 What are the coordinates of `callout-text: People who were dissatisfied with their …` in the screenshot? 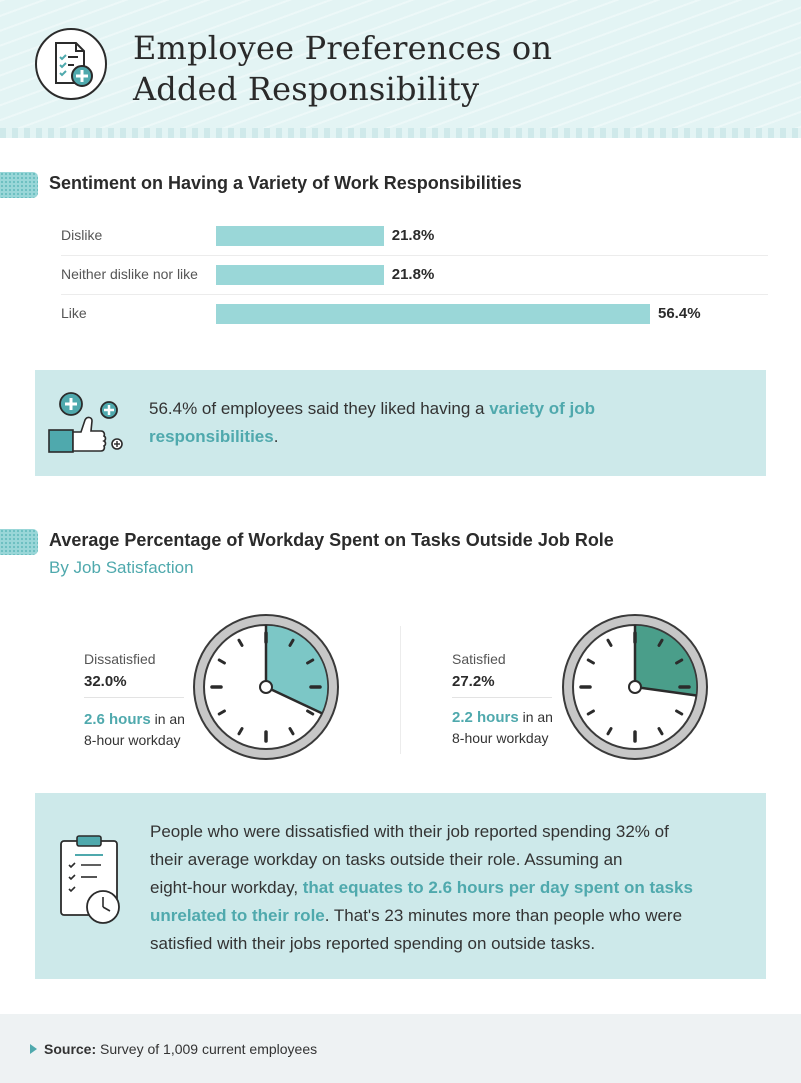 It's located at (421, 887).